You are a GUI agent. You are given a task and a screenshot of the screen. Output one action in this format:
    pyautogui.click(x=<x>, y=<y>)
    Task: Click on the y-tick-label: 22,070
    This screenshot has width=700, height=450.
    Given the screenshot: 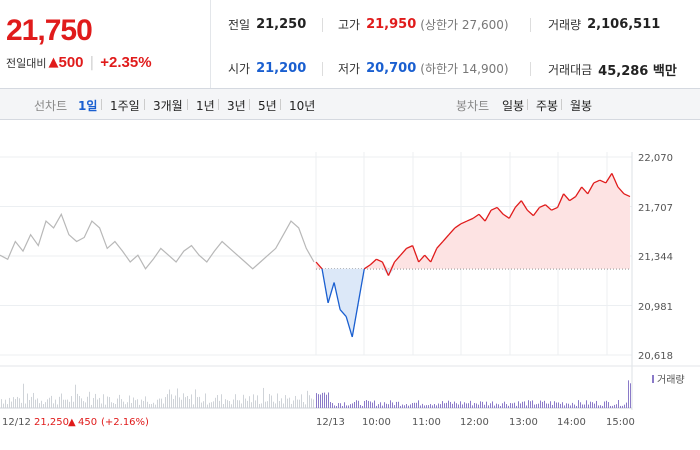 What is the action you would take?
    pyautogui.click(x=655, y=158)
    